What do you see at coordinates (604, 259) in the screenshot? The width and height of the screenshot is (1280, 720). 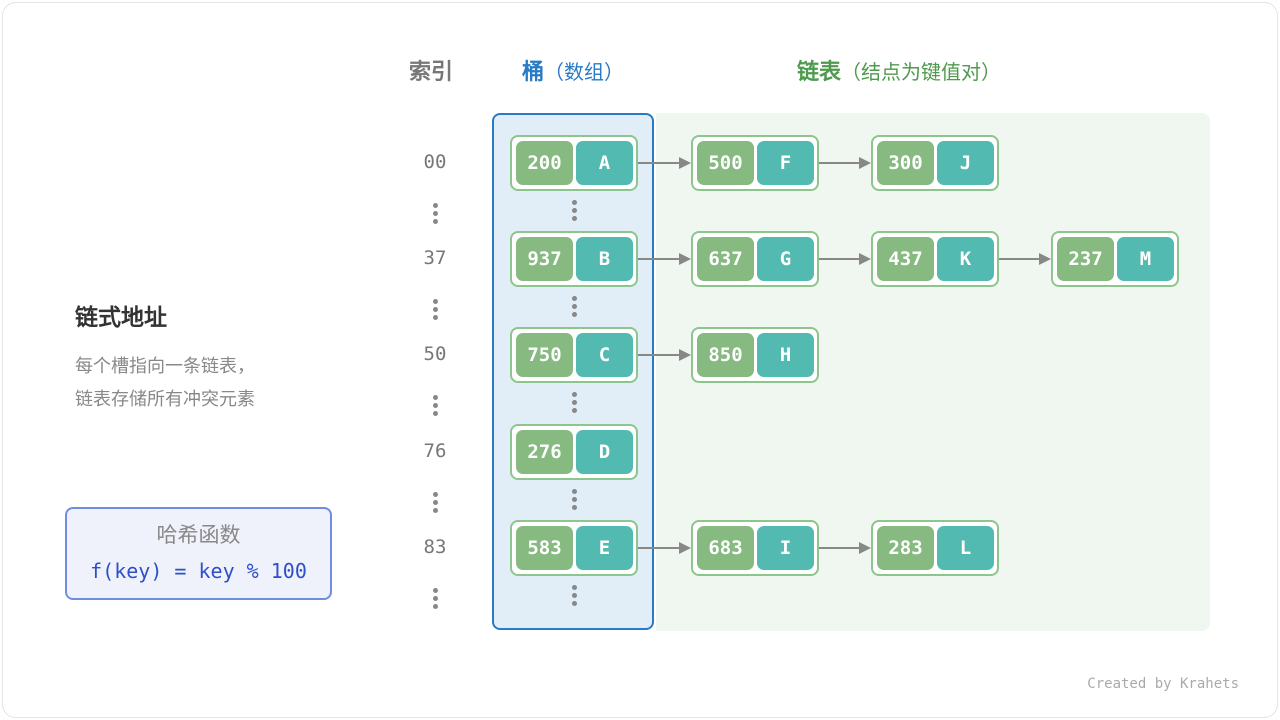 I see `node-value: B` at bounding box center [604, 259].